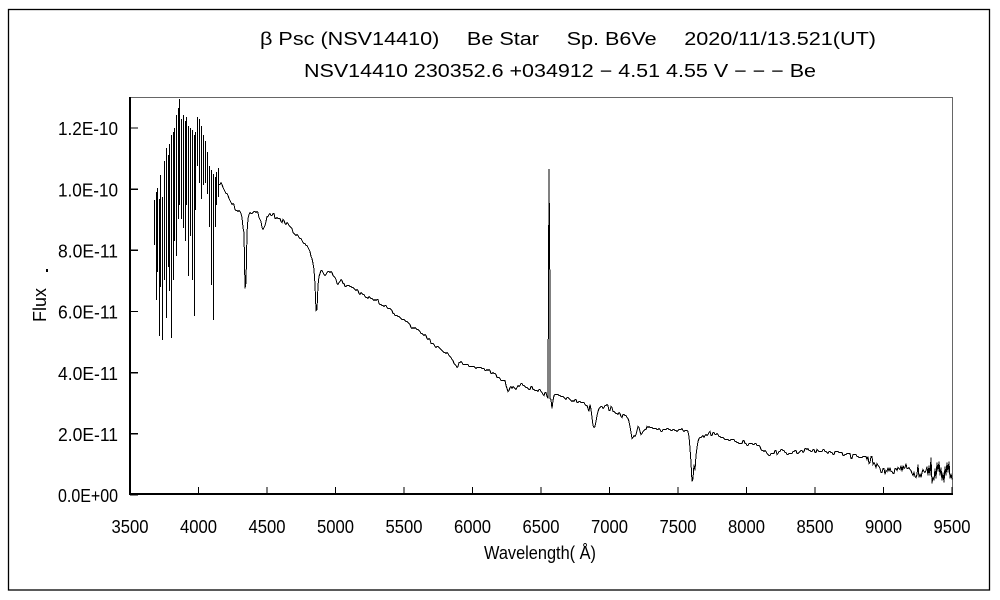  I want to click on svg-text: Wavelength( Å), so click(540, 553).